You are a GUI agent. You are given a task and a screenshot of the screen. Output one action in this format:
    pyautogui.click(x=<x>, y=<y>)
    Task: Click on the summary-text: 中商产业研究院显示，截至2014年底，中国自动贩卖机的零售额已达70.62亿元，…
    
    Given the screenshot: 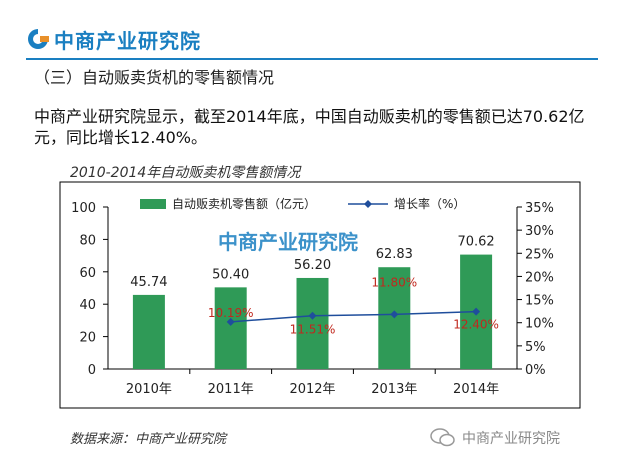 What is the action you would take?
    pyautogui.click(x=309, y=127)
    